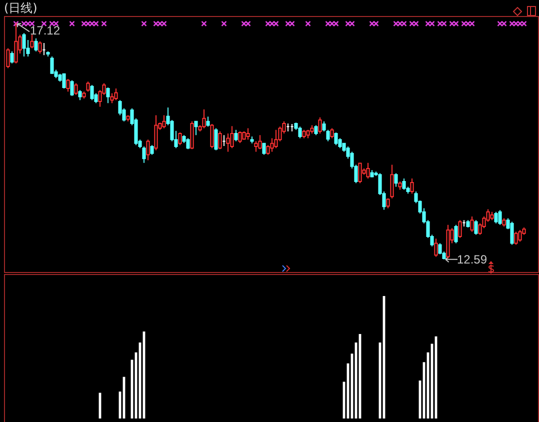  What do you see at coordinates (21, 8) in the screenshot?
I see `chart-title: (日线)` at bounding box center [21, 8].